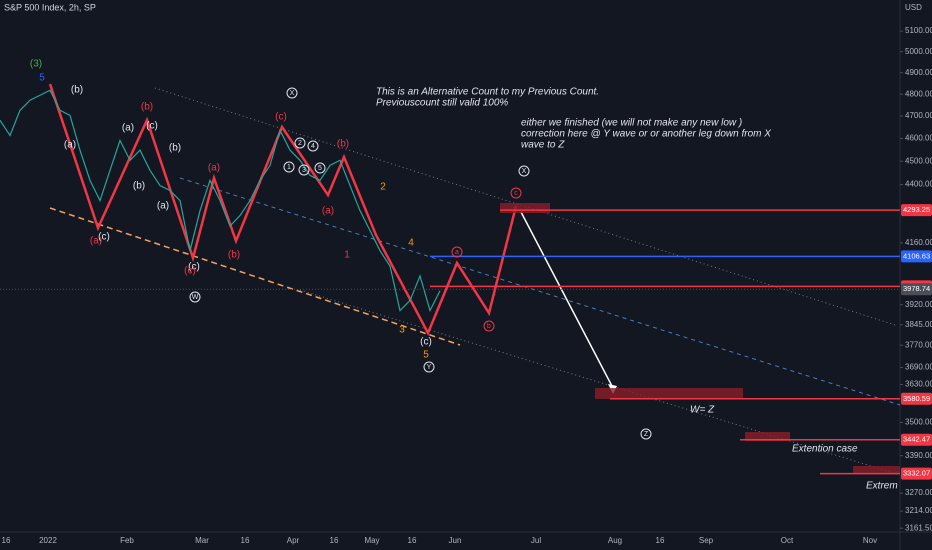  I want to click on y-tick-label: 3920.00, so click(918, 304).